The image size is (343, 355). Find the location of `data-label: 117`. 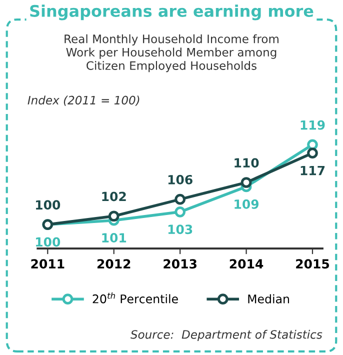

data-label: 117 is located at coordinates (312, 171).